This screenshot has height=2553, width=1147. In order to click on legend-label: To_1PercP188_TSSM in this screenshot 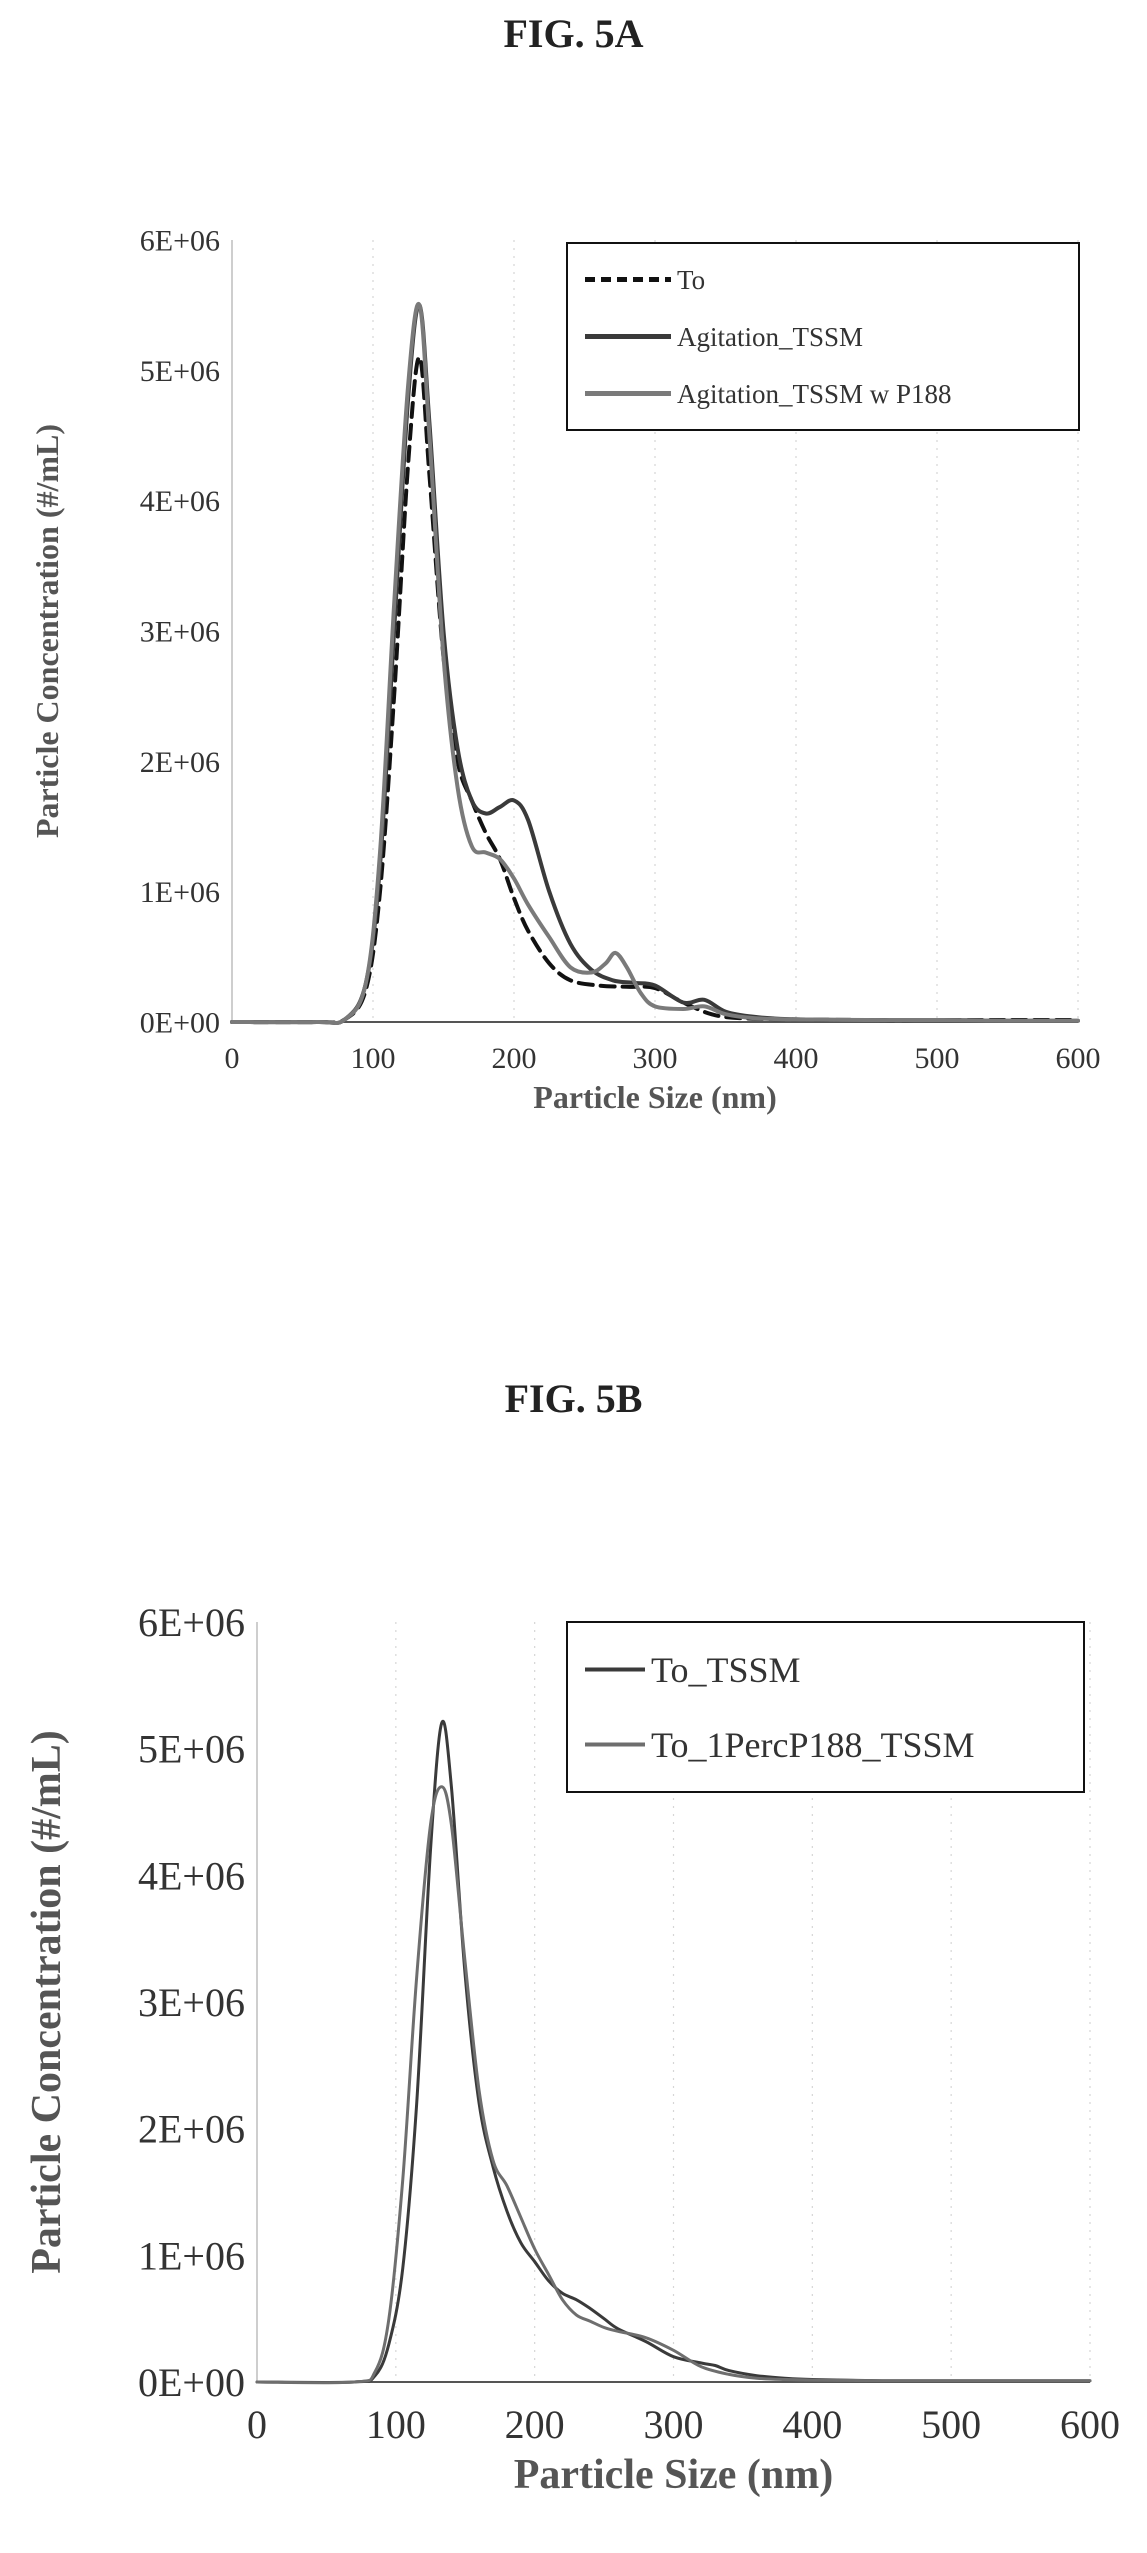, I will do `click(813, 1745)`.